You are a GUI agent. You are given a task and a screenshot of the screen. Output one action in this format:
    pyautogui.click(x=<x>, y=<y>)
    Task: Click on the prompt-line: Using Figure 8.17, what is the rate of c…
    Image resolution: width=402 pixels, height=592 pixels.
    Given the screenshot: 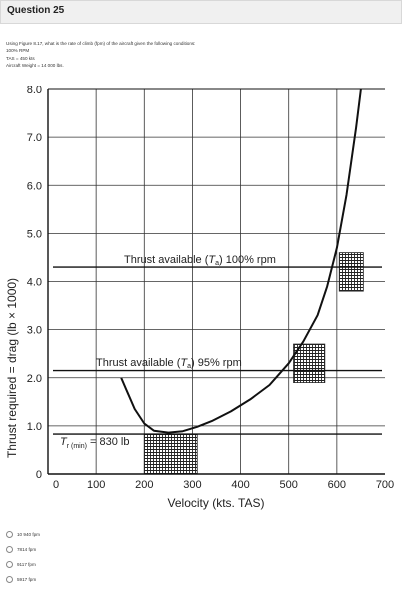 What is the action you would take?
    pyautogui.click(x=101, y=43)
    